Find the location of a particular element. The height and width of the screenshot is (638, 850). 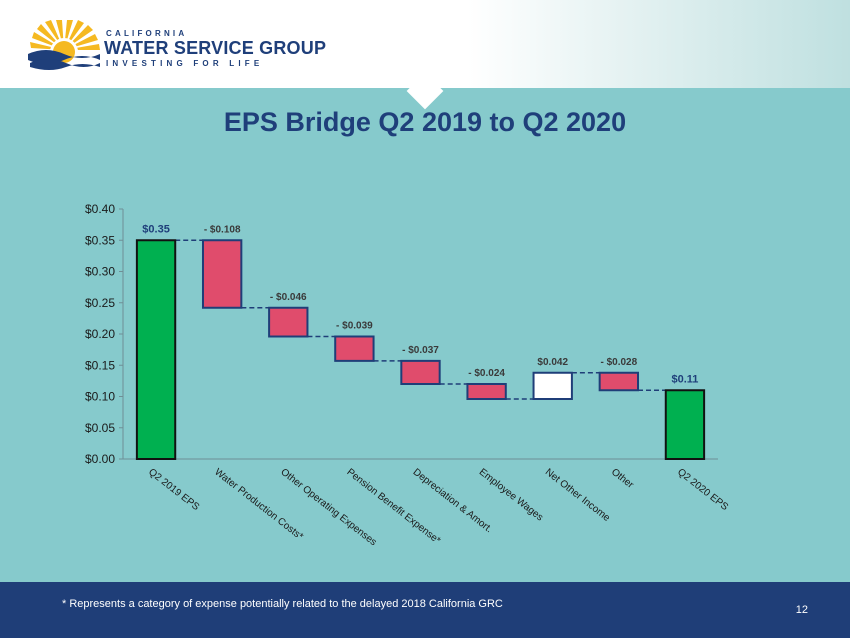

x-tick-label: Q2 2020 EPS is located at coordinates (702, 490).